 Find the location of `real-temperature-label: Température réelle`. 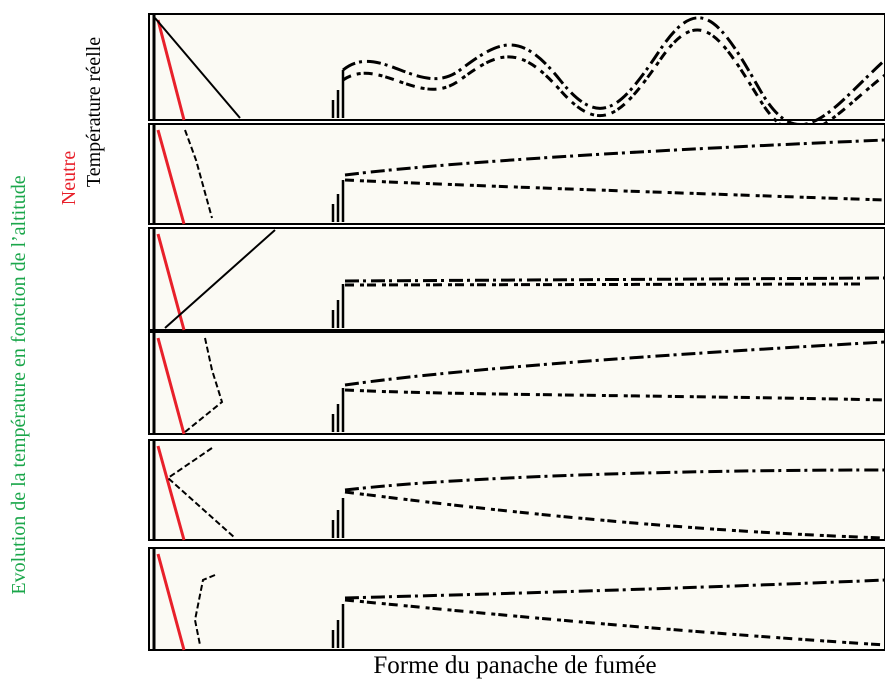

real-temperature-label: Température réelle is located at coordinates (94, 112).